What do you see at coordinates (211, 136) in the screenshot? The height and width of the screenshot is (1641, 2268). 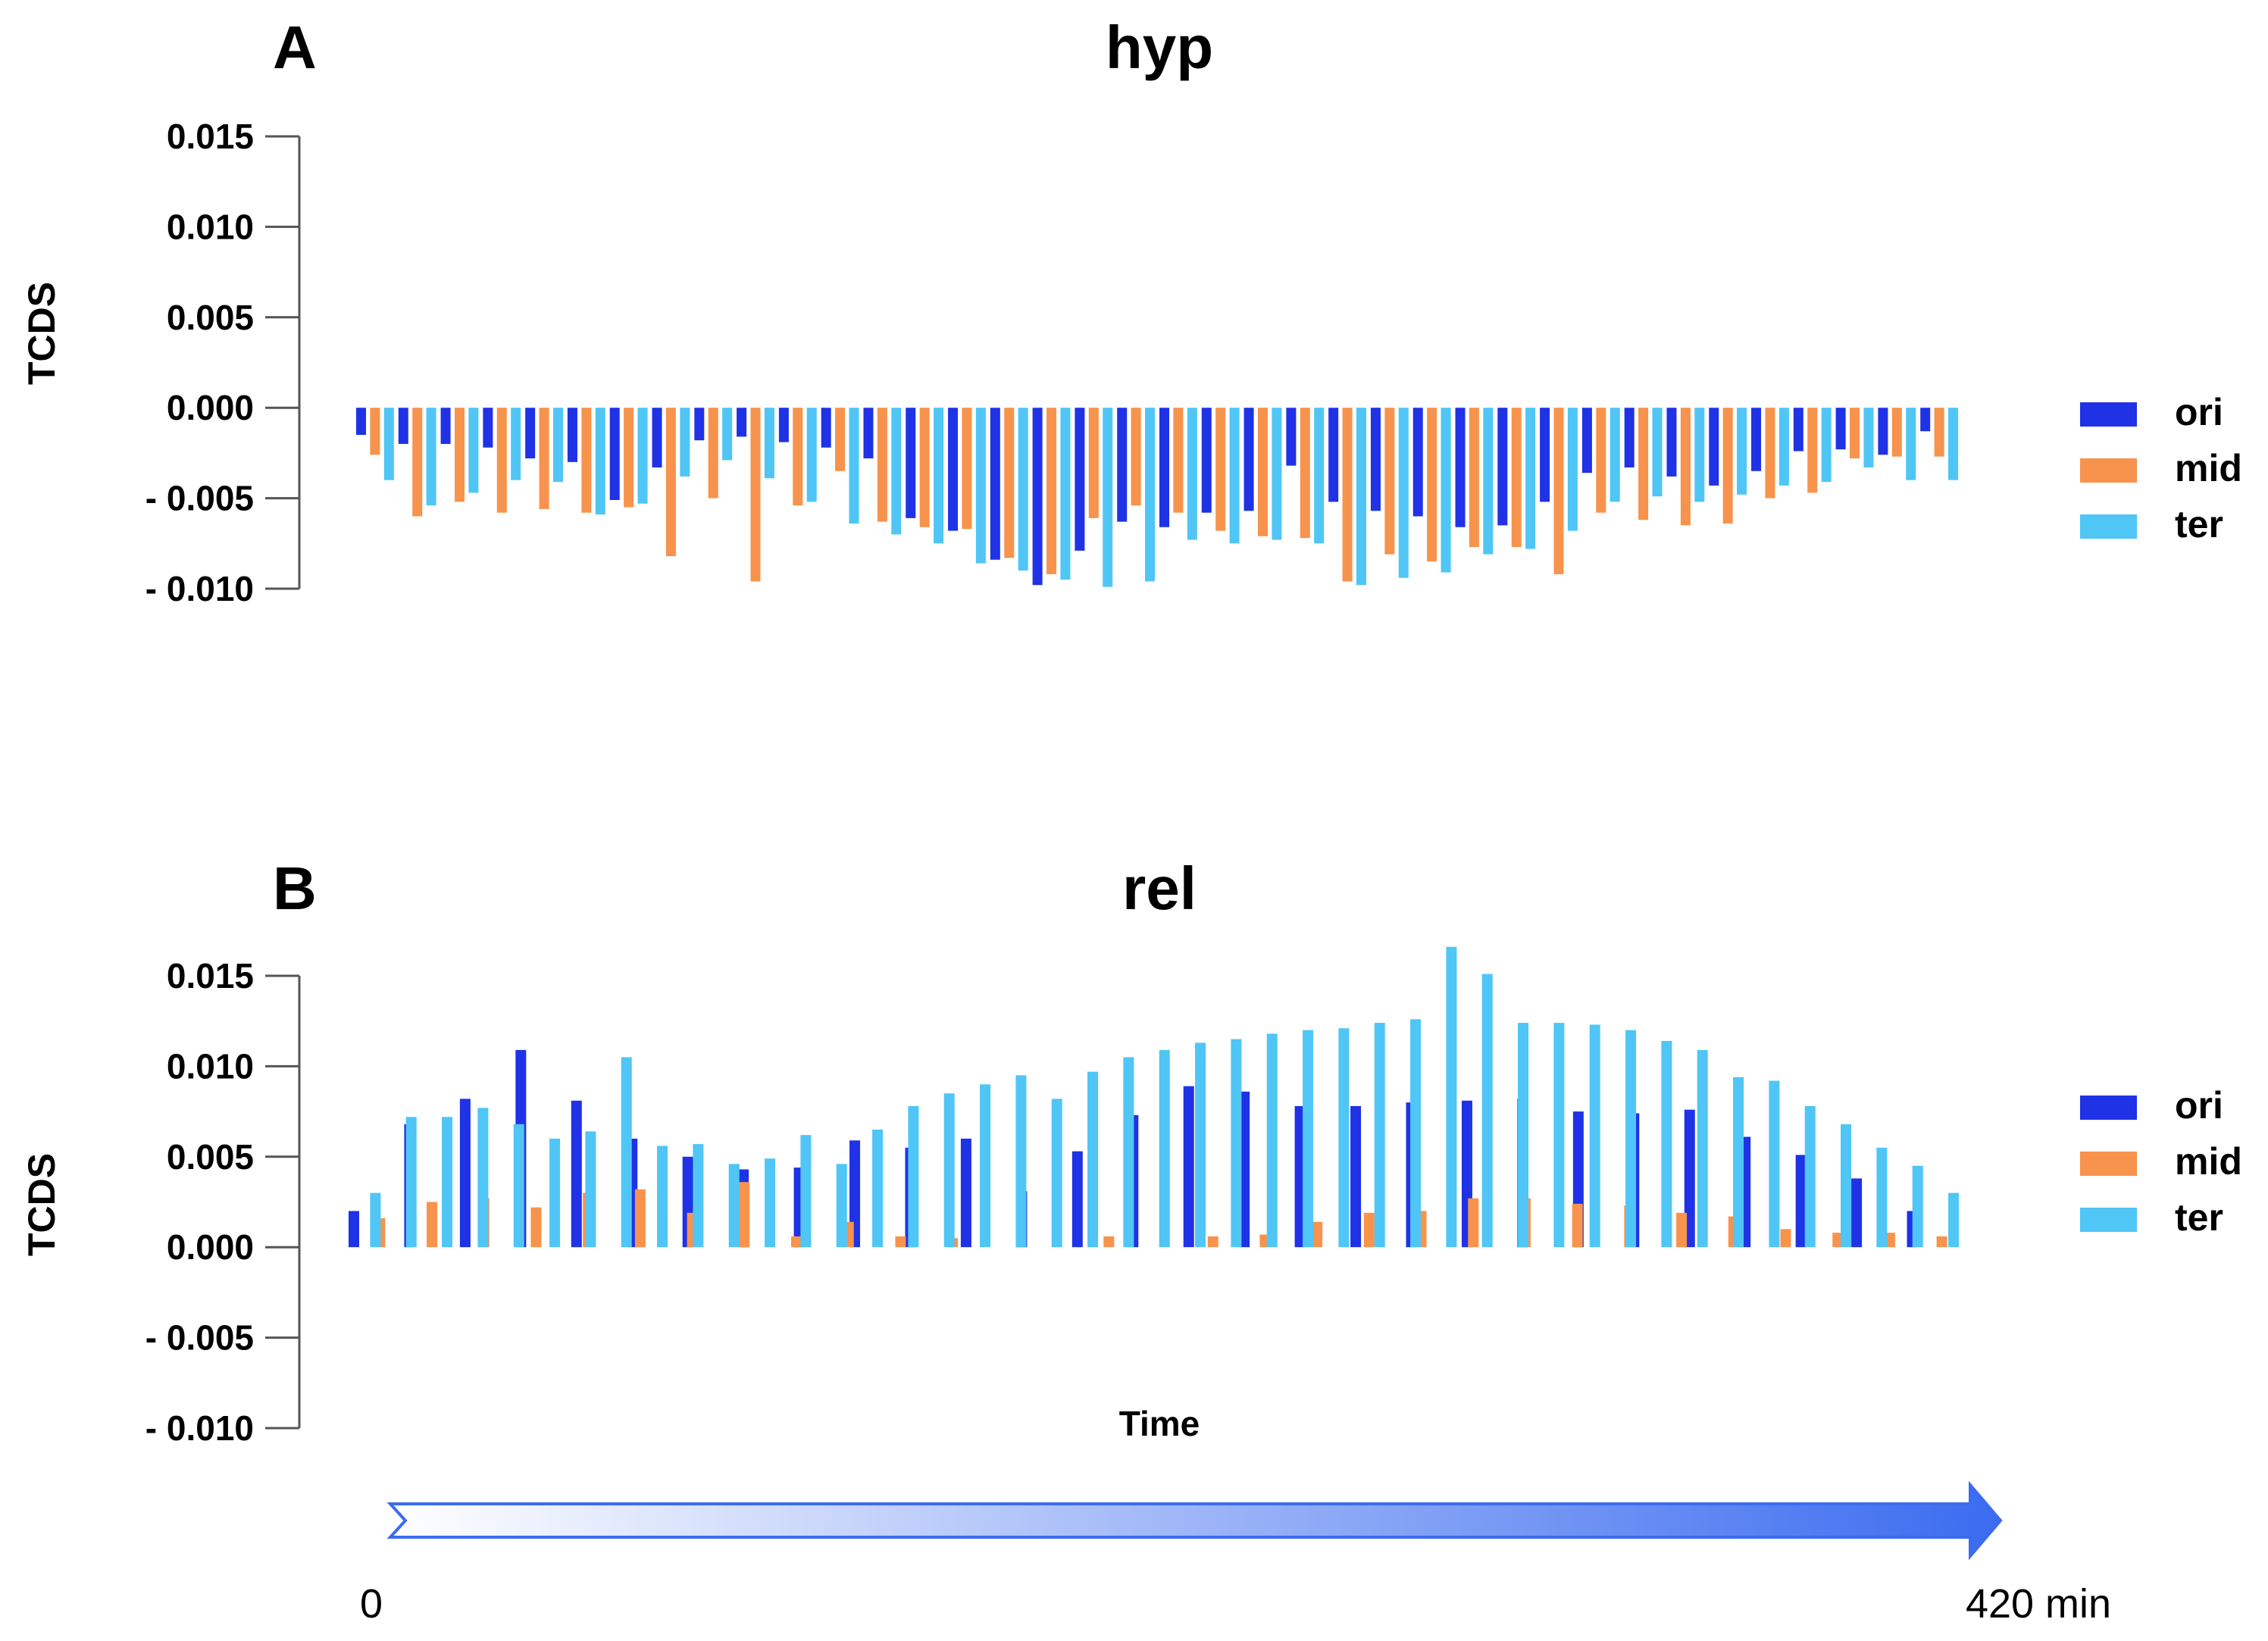 I see `y-tick-label: 0.015` at bounding box center [211, 136].